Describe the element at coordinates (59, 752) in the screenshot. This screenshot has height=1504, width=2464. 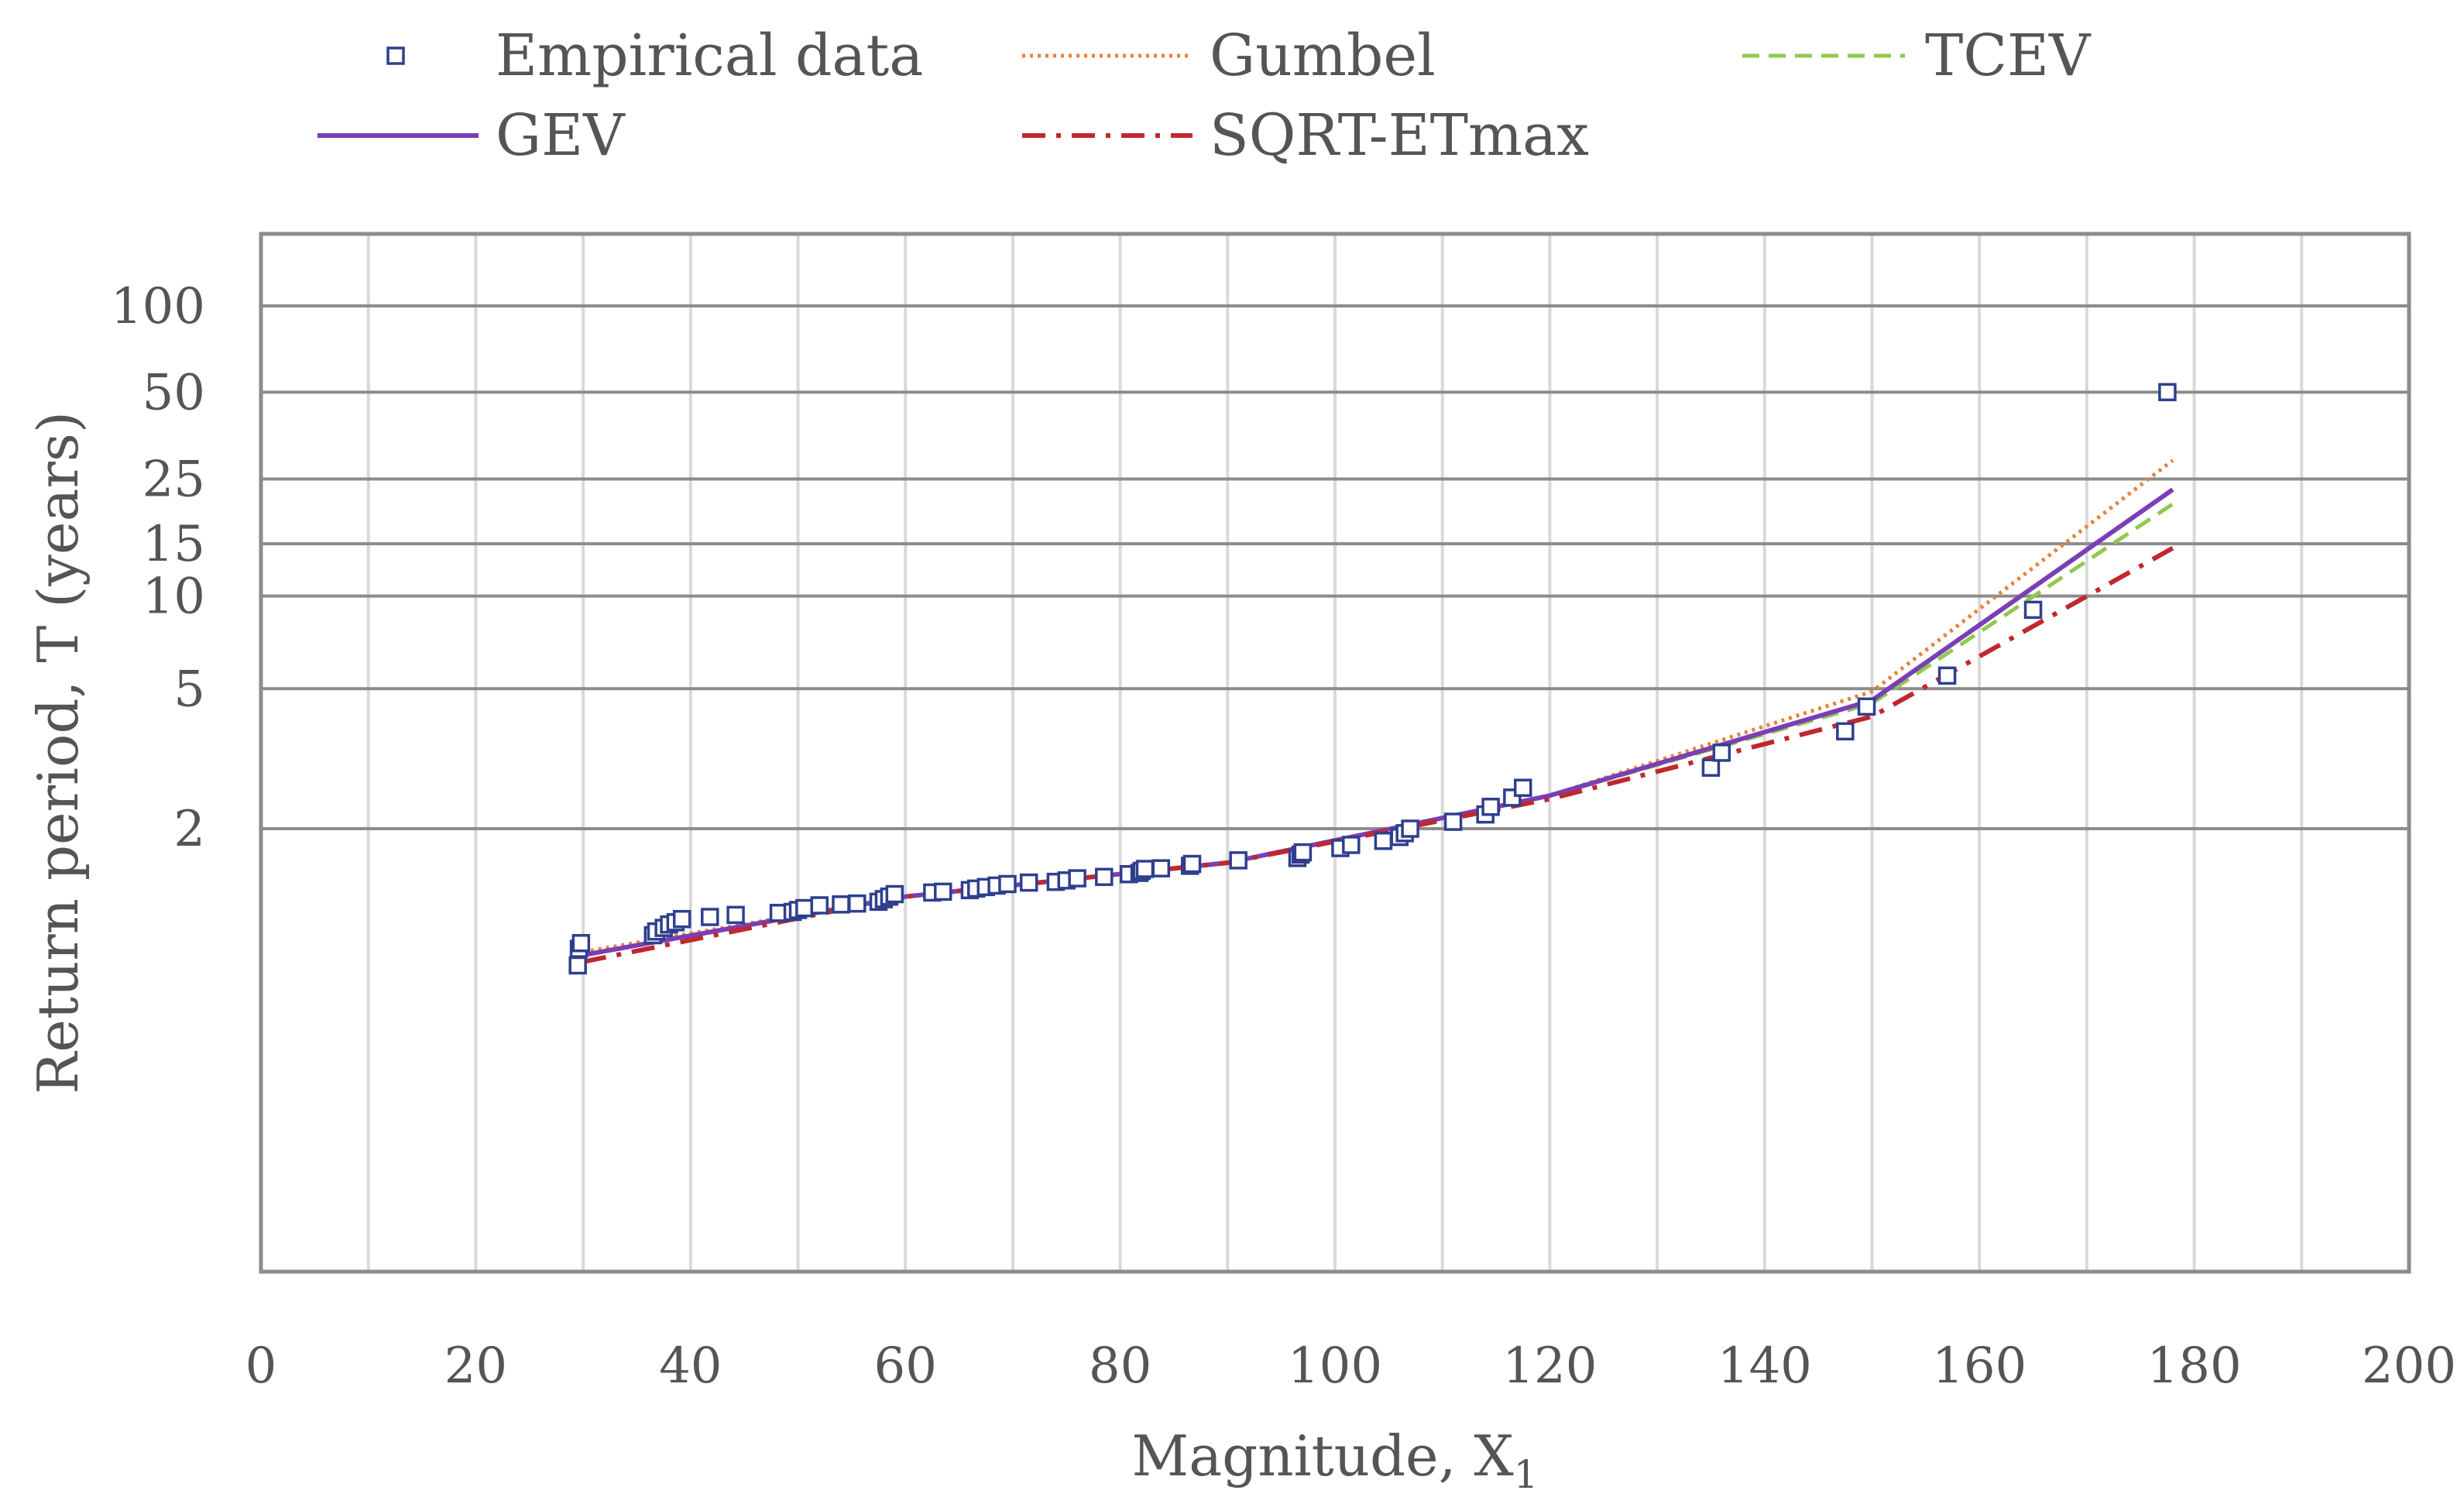
I see `y-axis-title: Return period, T (years)` at that location.